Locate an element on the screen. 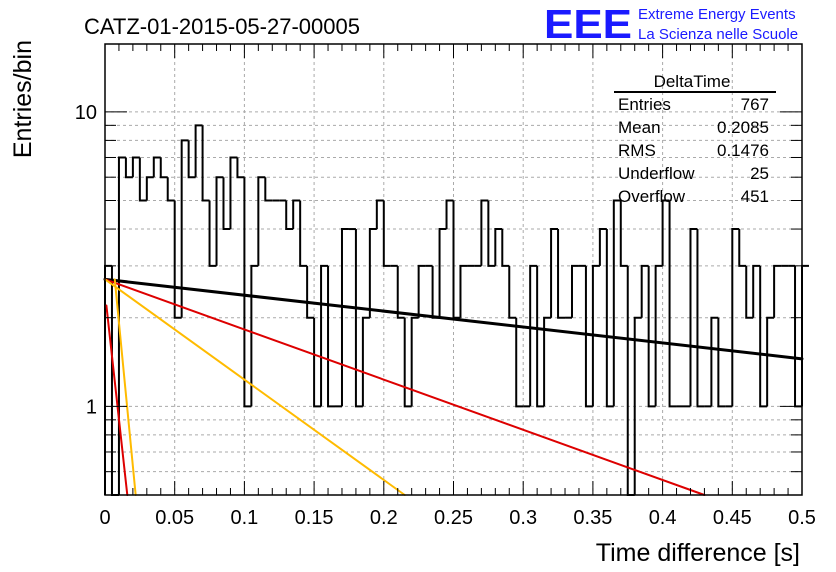 The width and height of the screenshot is (836, 572). x-tick-label: 0.45 is located at coordinates (732, 518).